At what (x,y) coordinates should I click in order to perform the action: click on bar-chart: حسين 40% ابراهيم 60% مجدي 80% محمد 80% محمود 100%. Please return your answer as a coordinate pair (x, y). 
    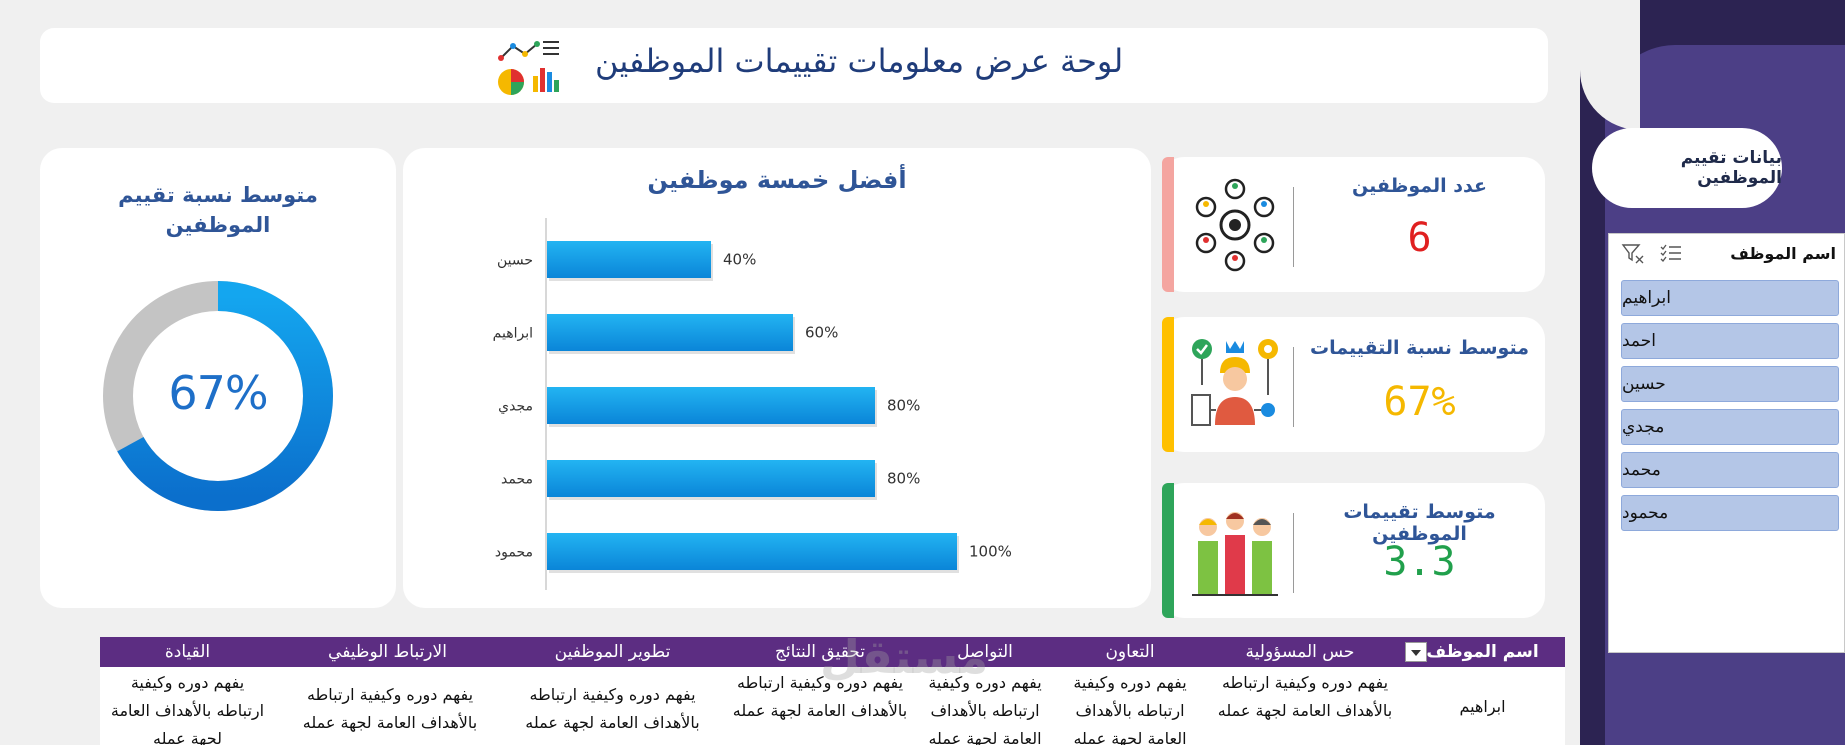
    Looking at the image, I should click on (752, 404).